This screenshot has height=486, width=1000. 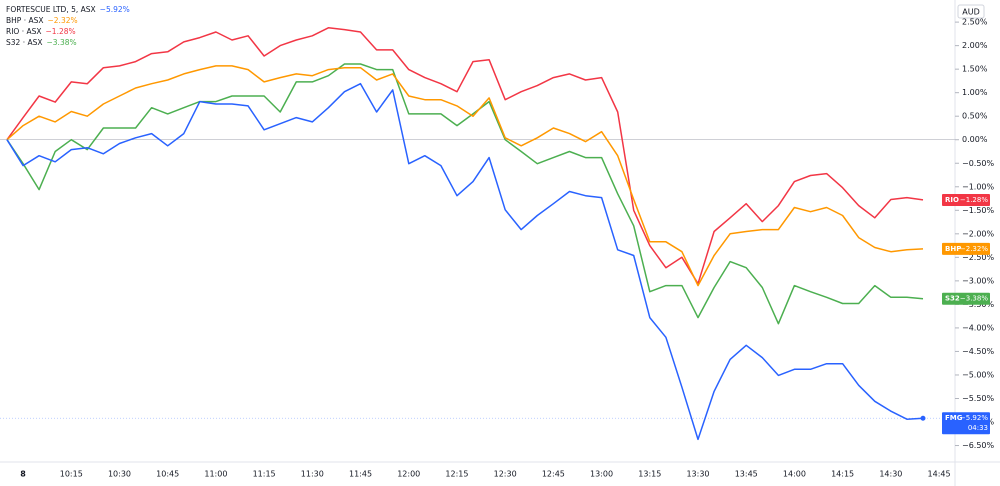 I want to click on y-tick-label: −0.50%, so click(x=978, y=163).